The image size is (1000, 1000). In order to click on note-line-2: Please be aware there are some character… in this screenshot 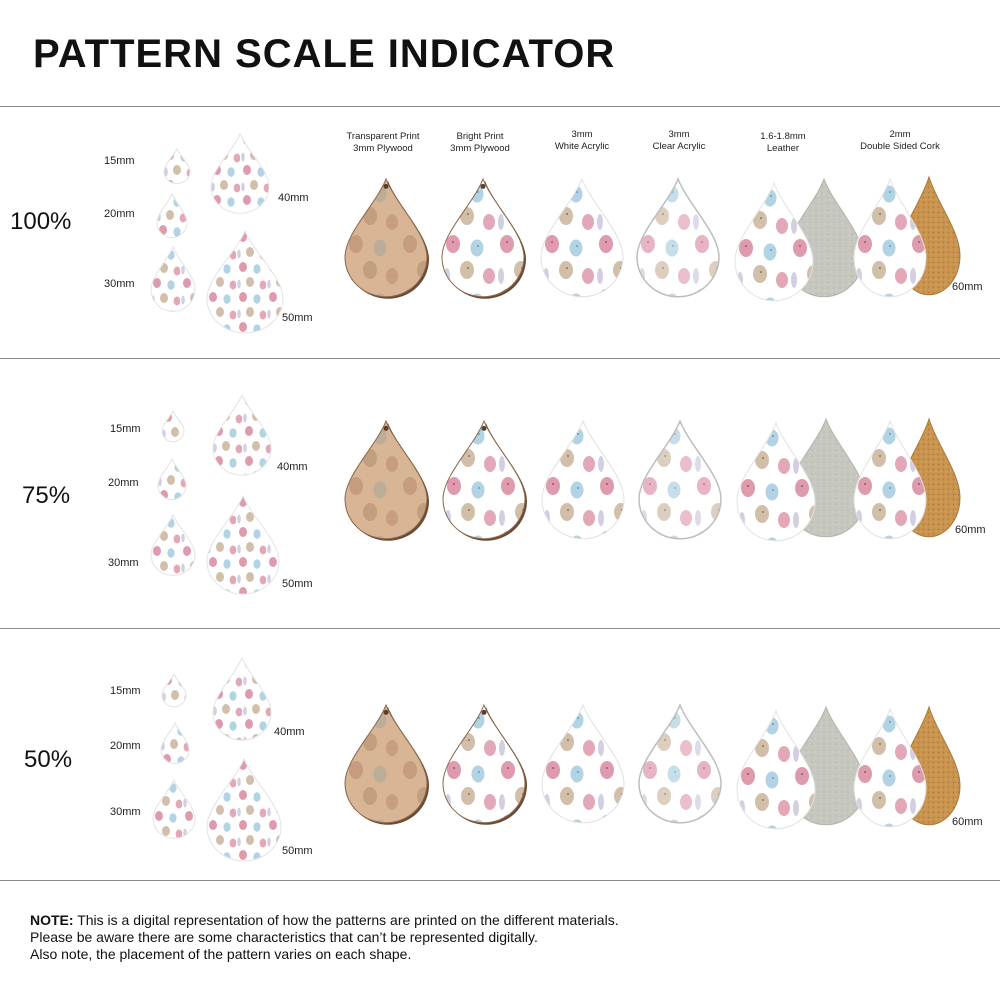, I will do `click(284, 937)`.